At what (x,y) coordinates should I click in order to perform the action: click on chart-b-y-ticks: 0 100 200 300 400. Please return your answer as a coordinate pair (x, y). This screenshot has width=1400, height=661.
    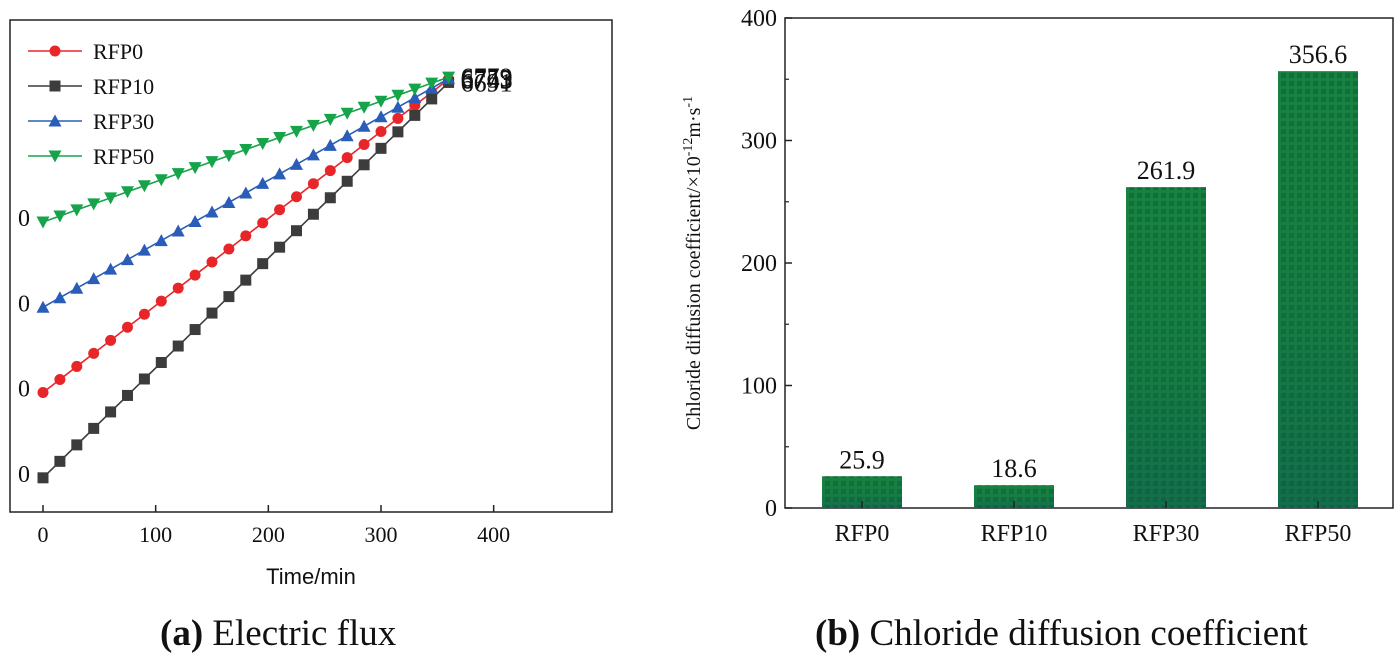
    Looking at the image, I should click on (766, 264).